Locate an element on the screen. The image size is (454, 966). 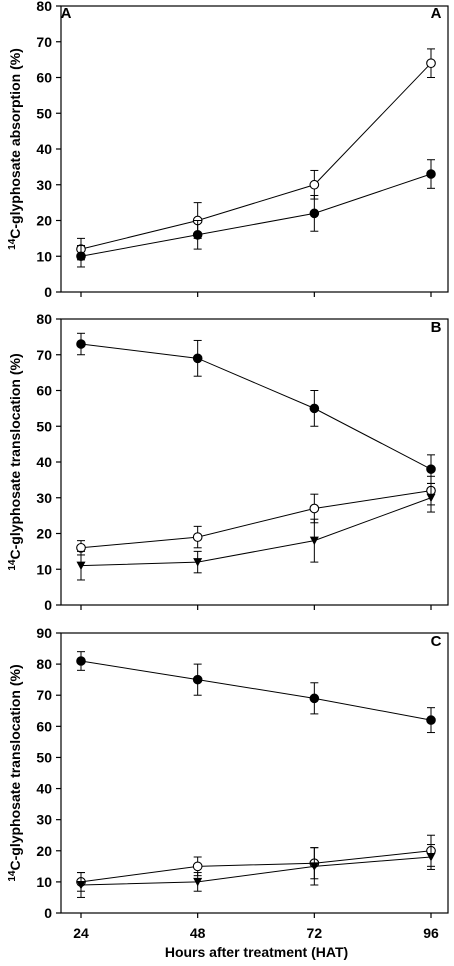
panel-letter: C is located at coordinates (436, 641).